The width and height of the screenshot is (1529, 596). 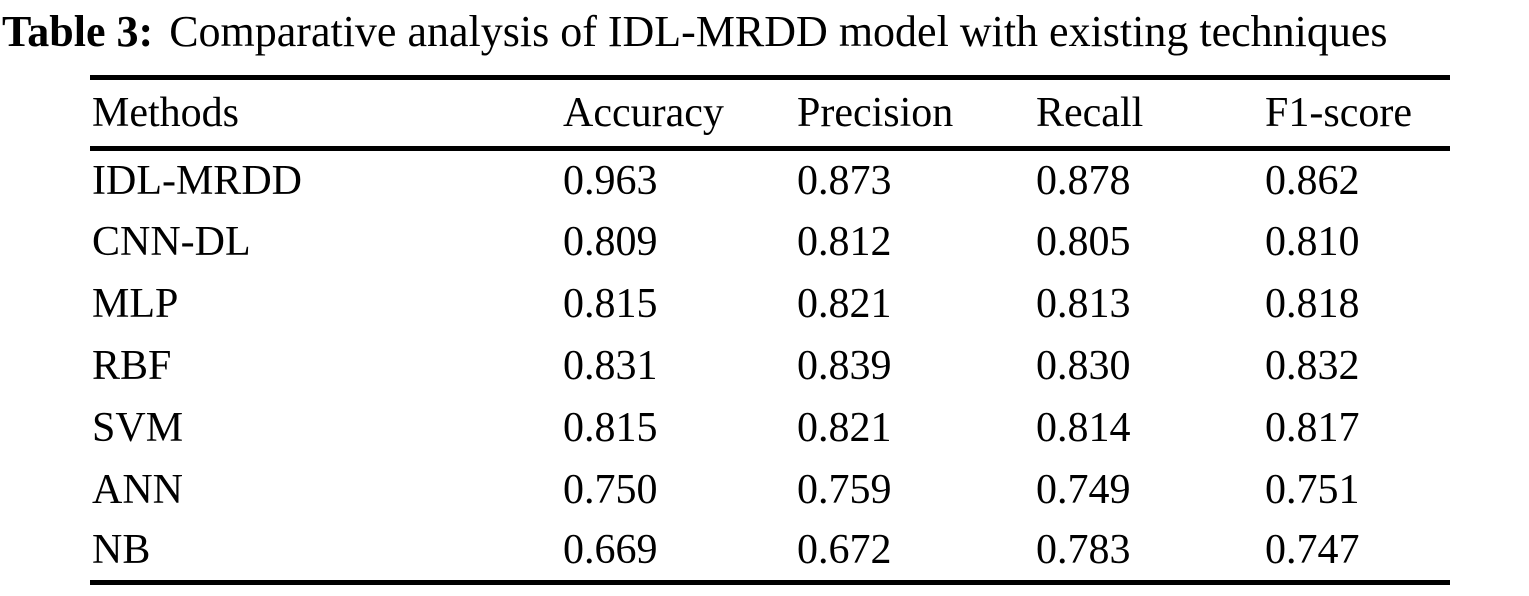 I want to click on recall-value: 0.878, so click(x=1083, y=180).